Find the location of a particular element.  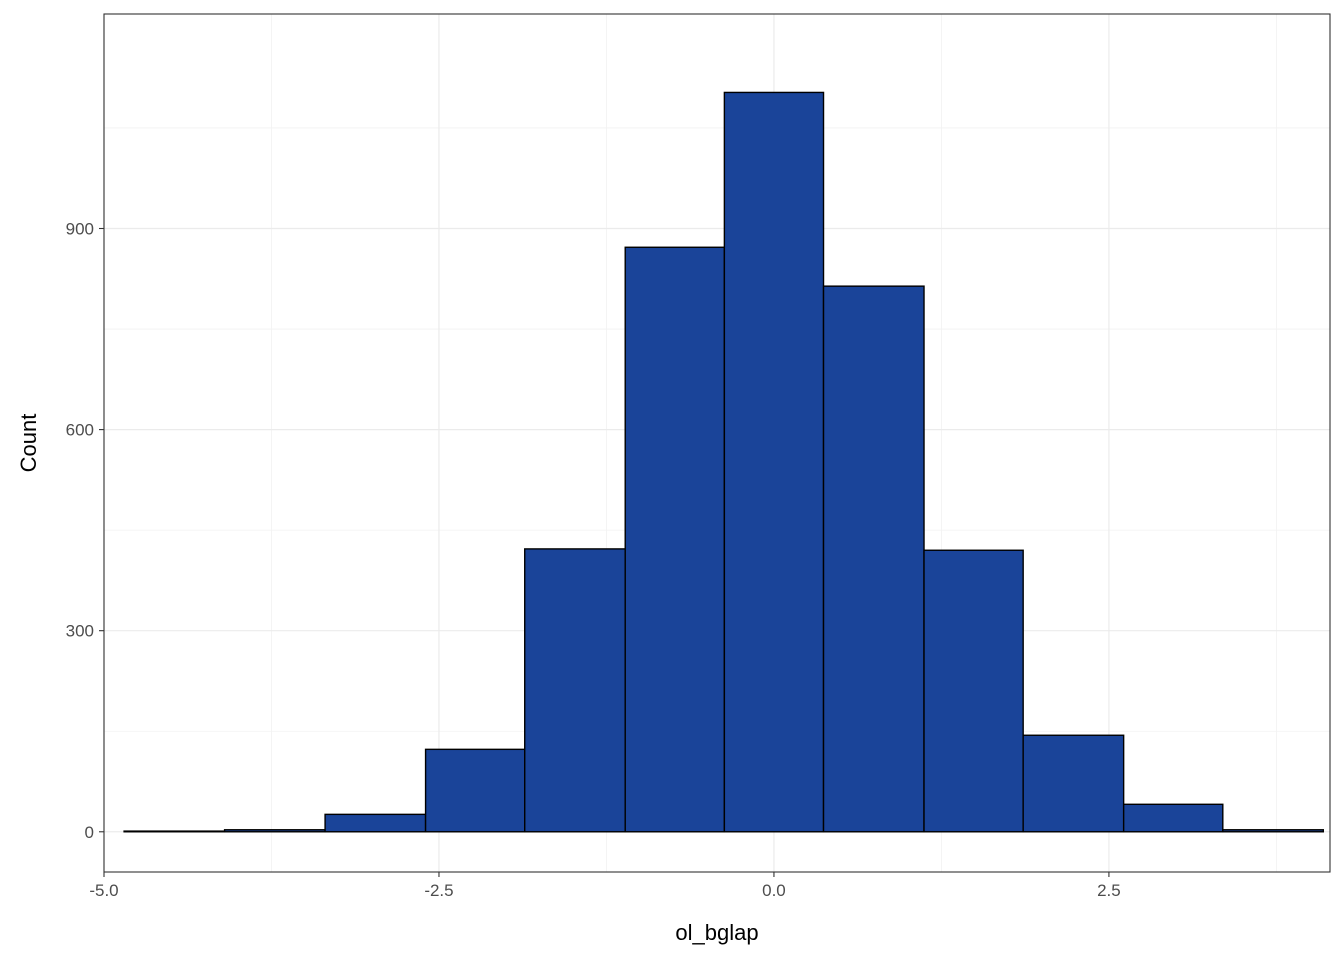

y-axis-ticks: 0 300 600 900 is located at coordinates (85, 531).